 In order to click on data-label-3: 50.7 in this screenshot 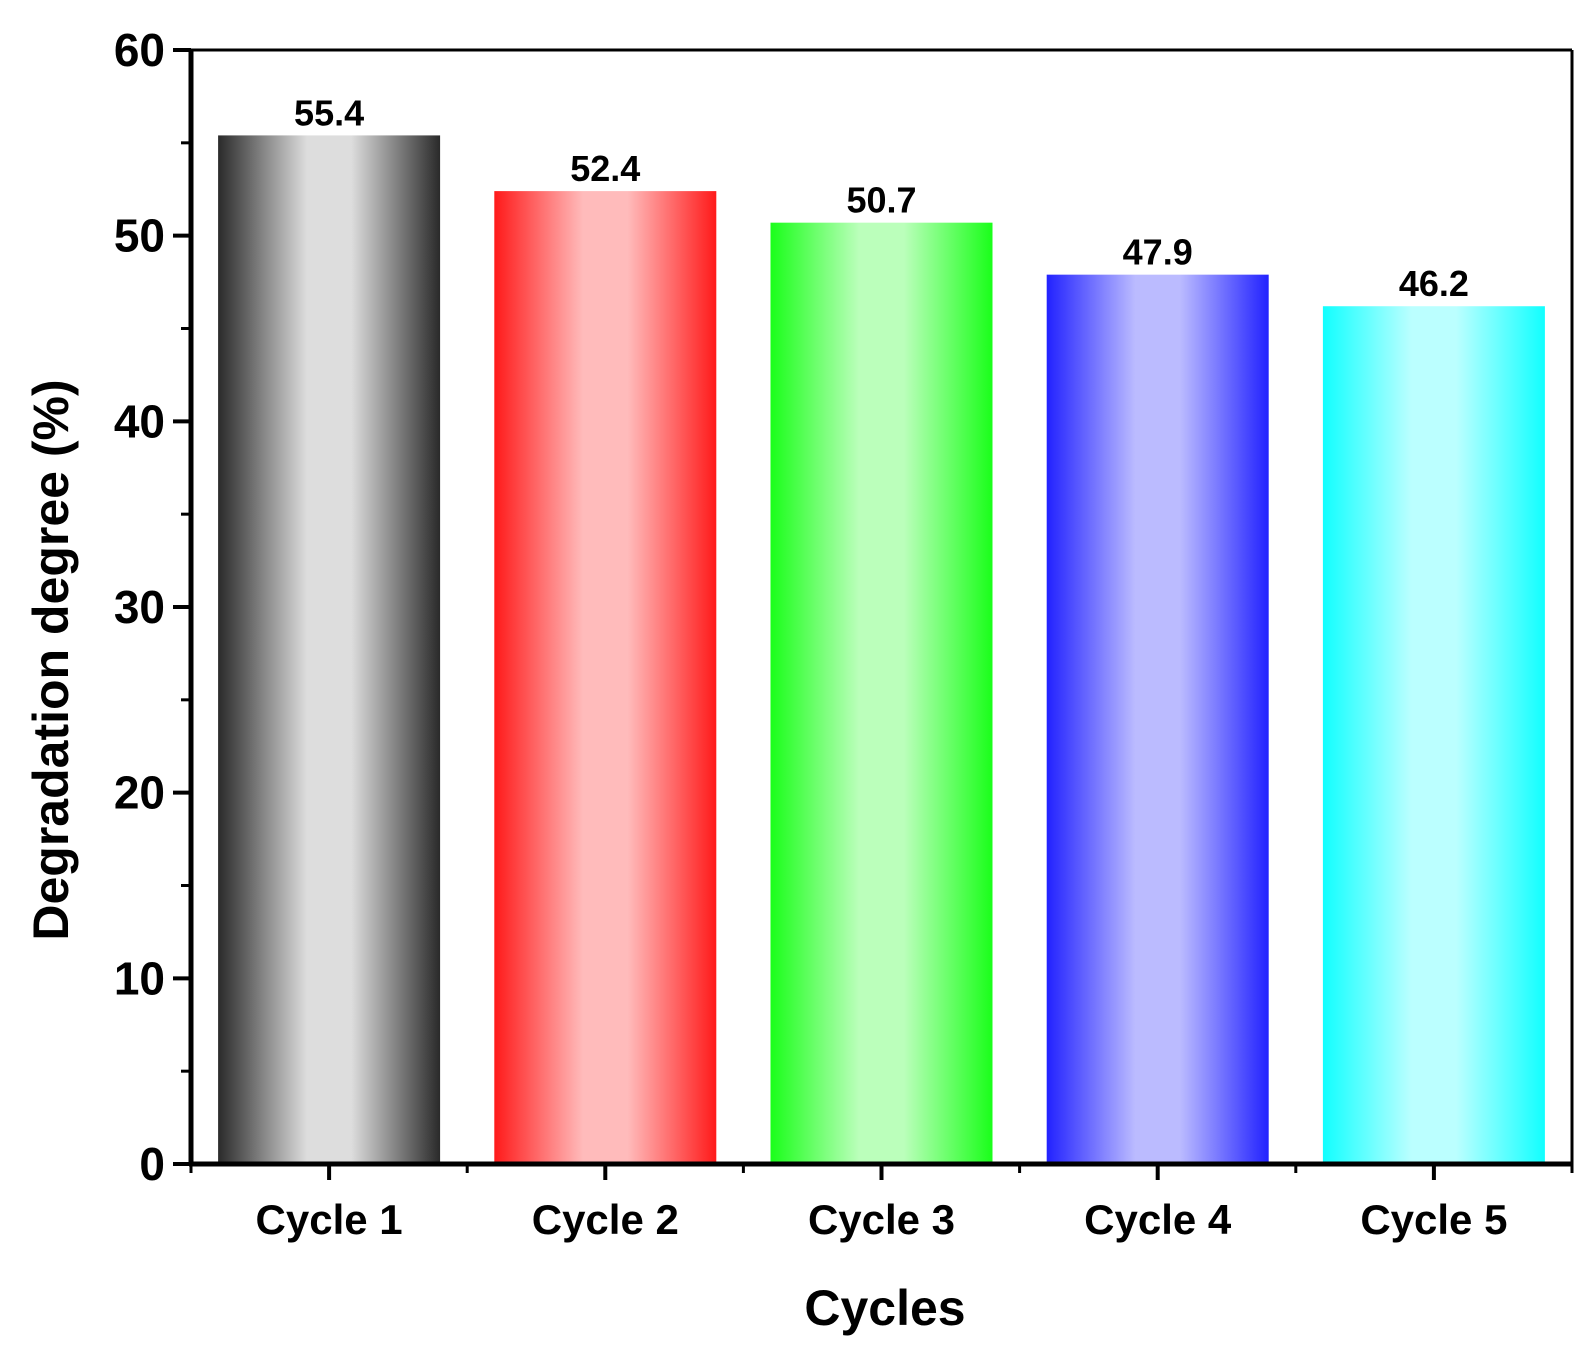, I will do `click(881, 200)`.